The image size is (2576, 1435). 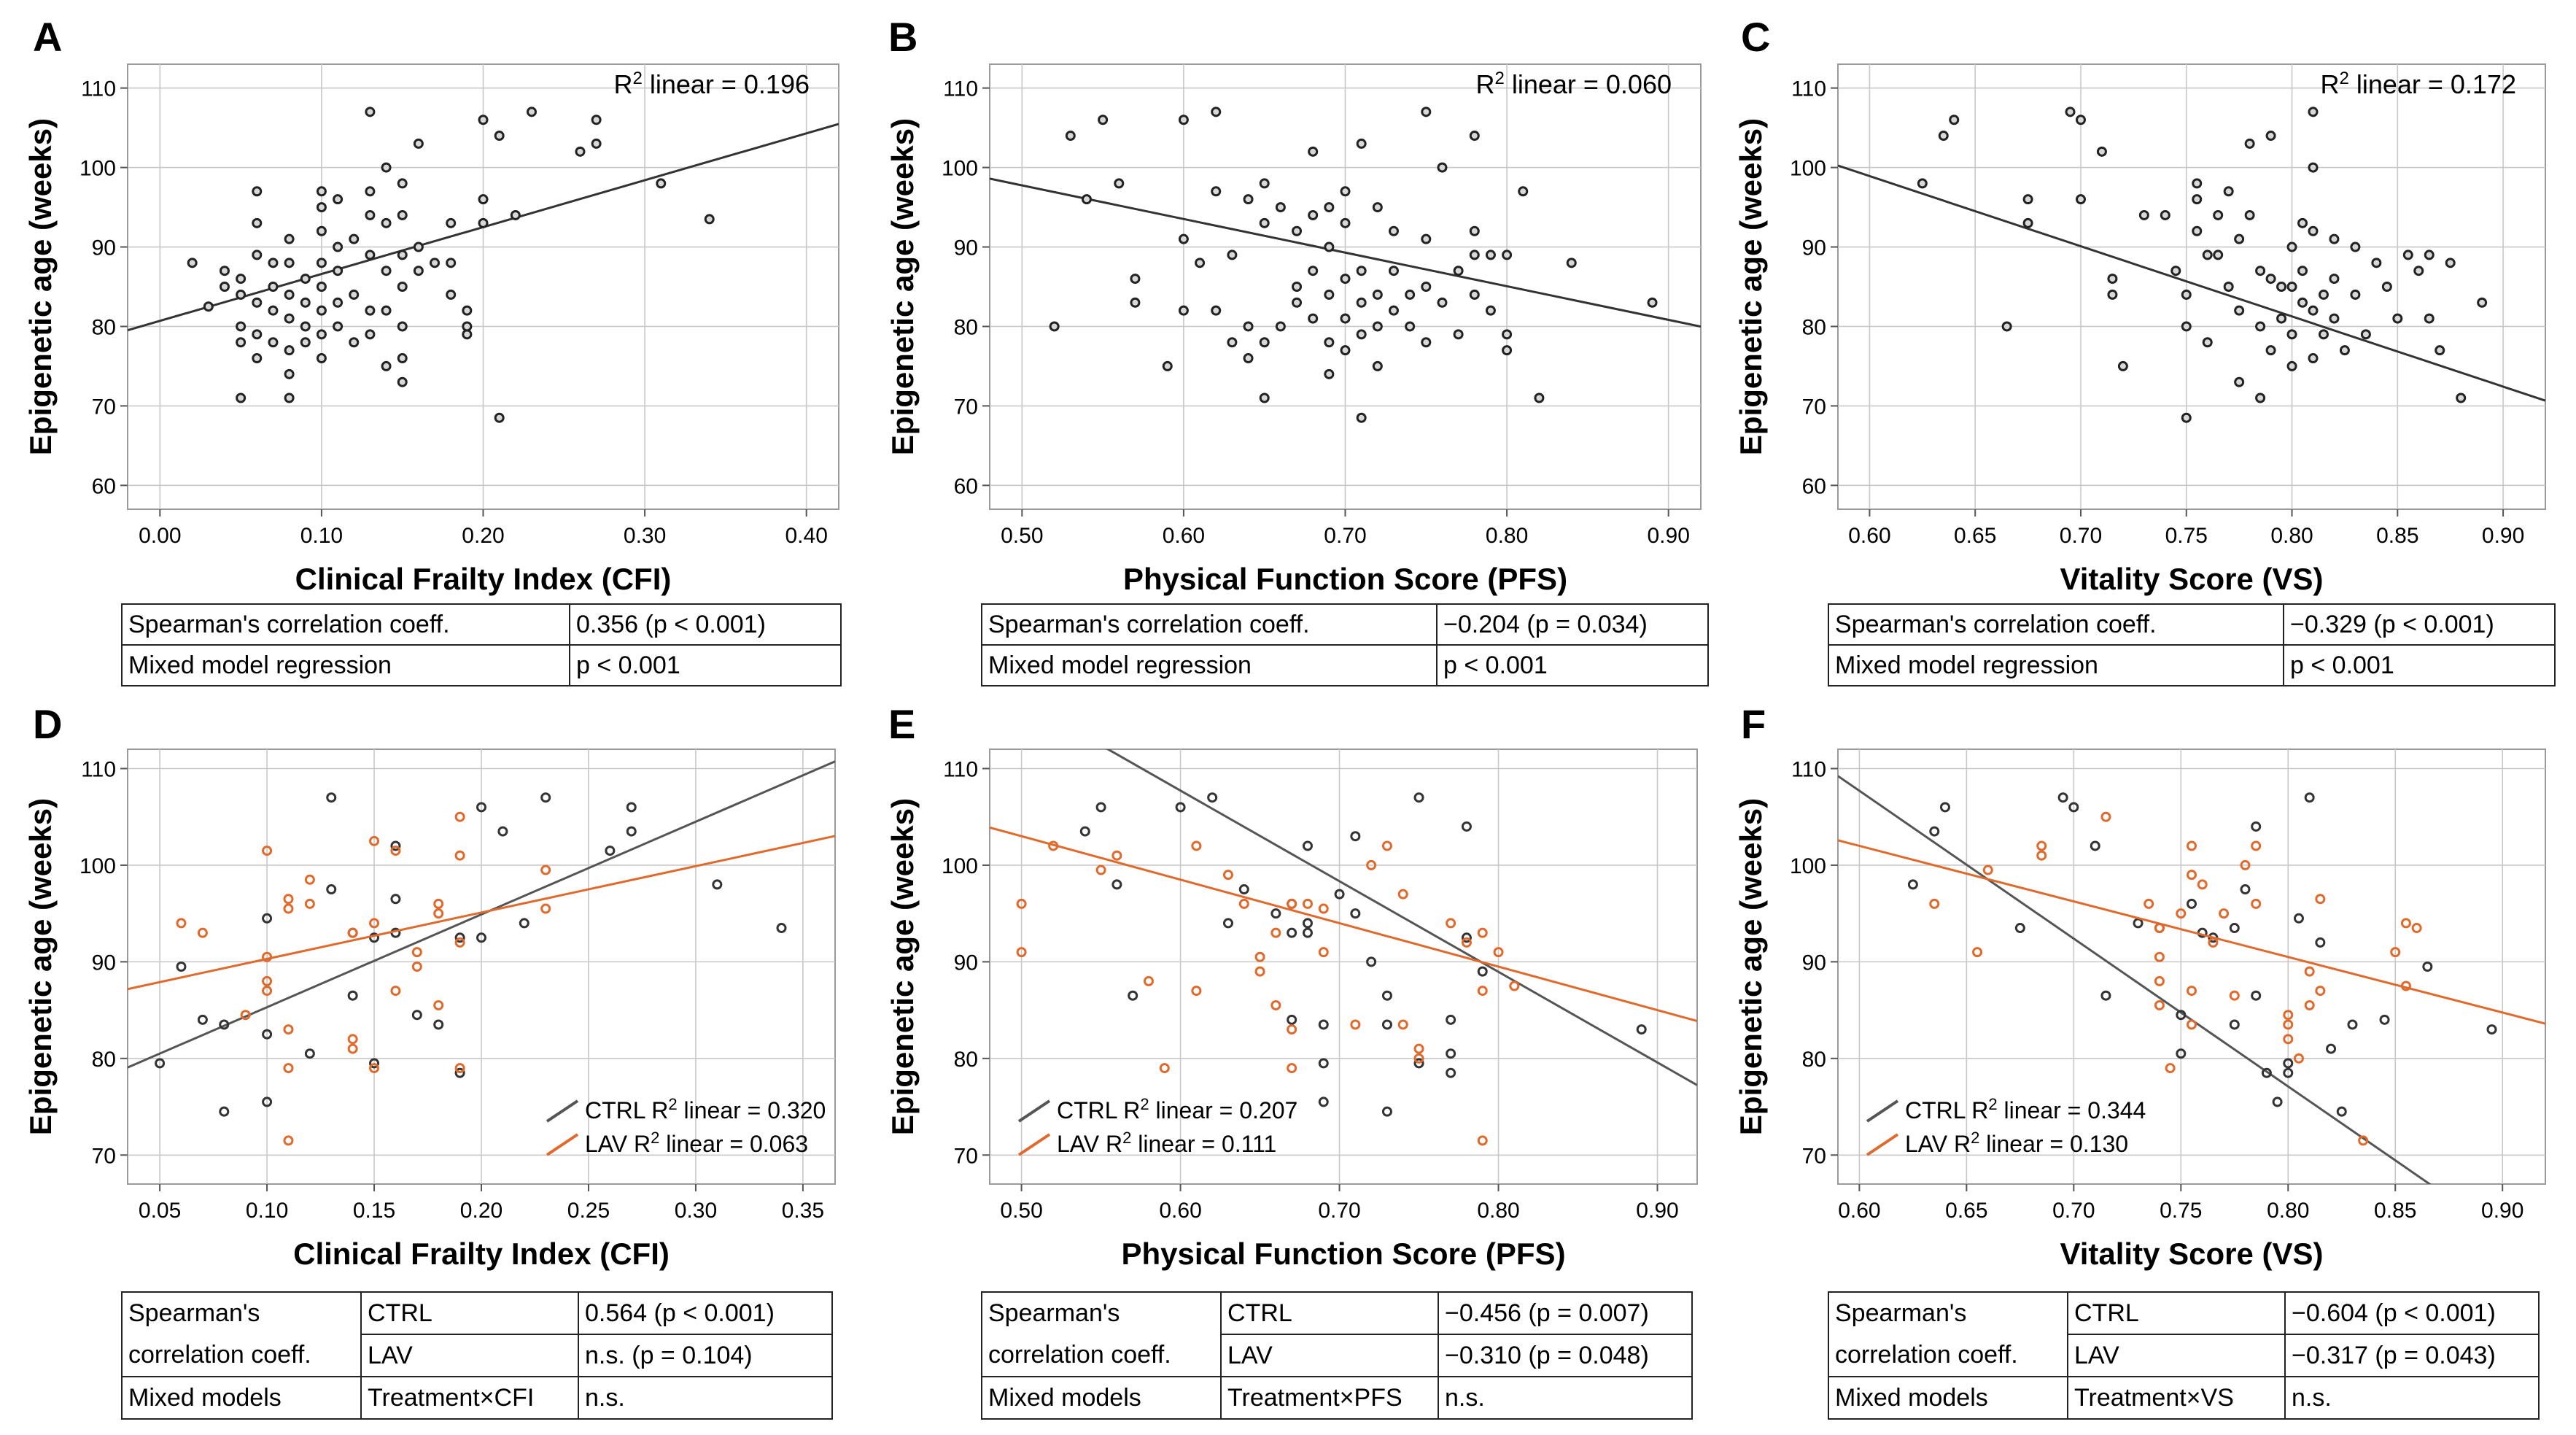 I want to click on table-cell: Mixed models, so click(x=1948, y=1398).